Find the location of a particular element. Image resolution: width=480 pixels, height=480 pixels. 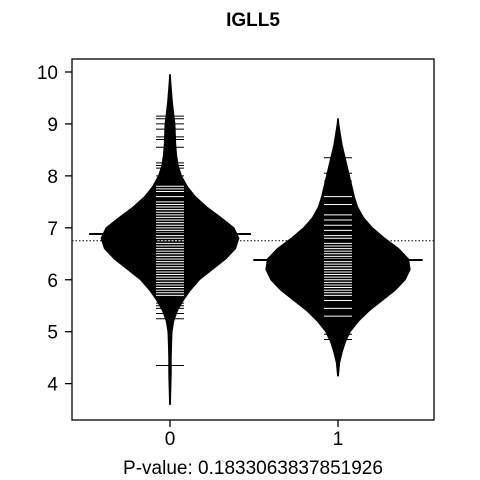

x-tick-label: 0 is located at coordinates (170, 439).